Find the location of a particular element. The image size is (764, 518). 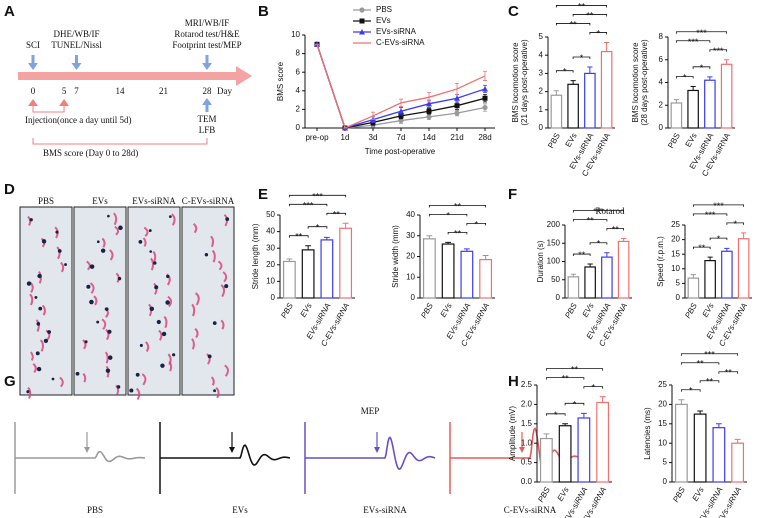

footprint-label: C-EVs-siRNA is located at coordinates (208, 201).